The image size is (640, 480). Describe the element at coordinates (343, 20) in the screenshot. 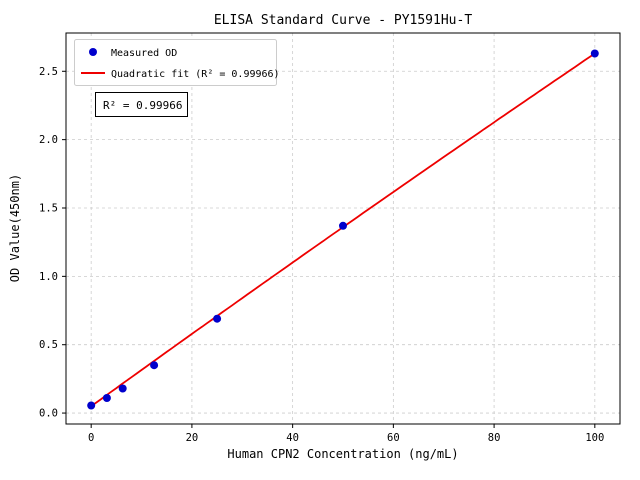

I see `chart-title: ELISA Standard Curve - PY1591Hu-T` at that location.